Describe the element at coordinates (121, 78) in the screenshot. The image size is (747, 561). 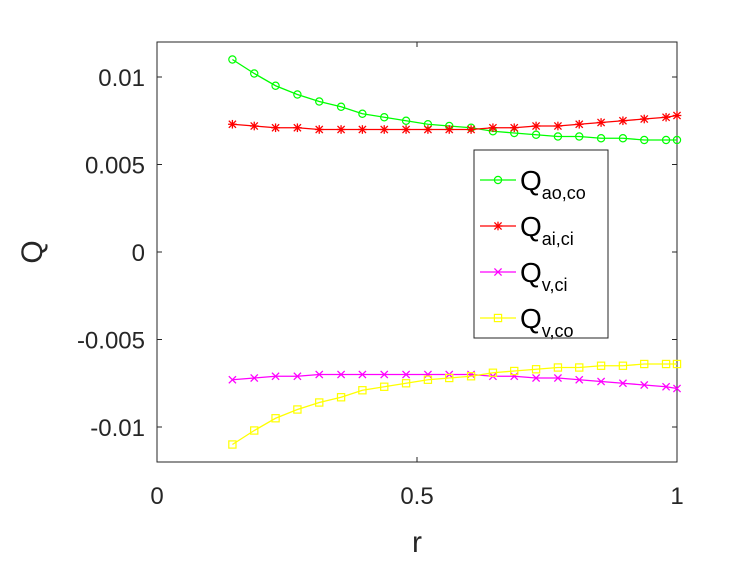
I see `y-tick-label: 0.01` at that location.